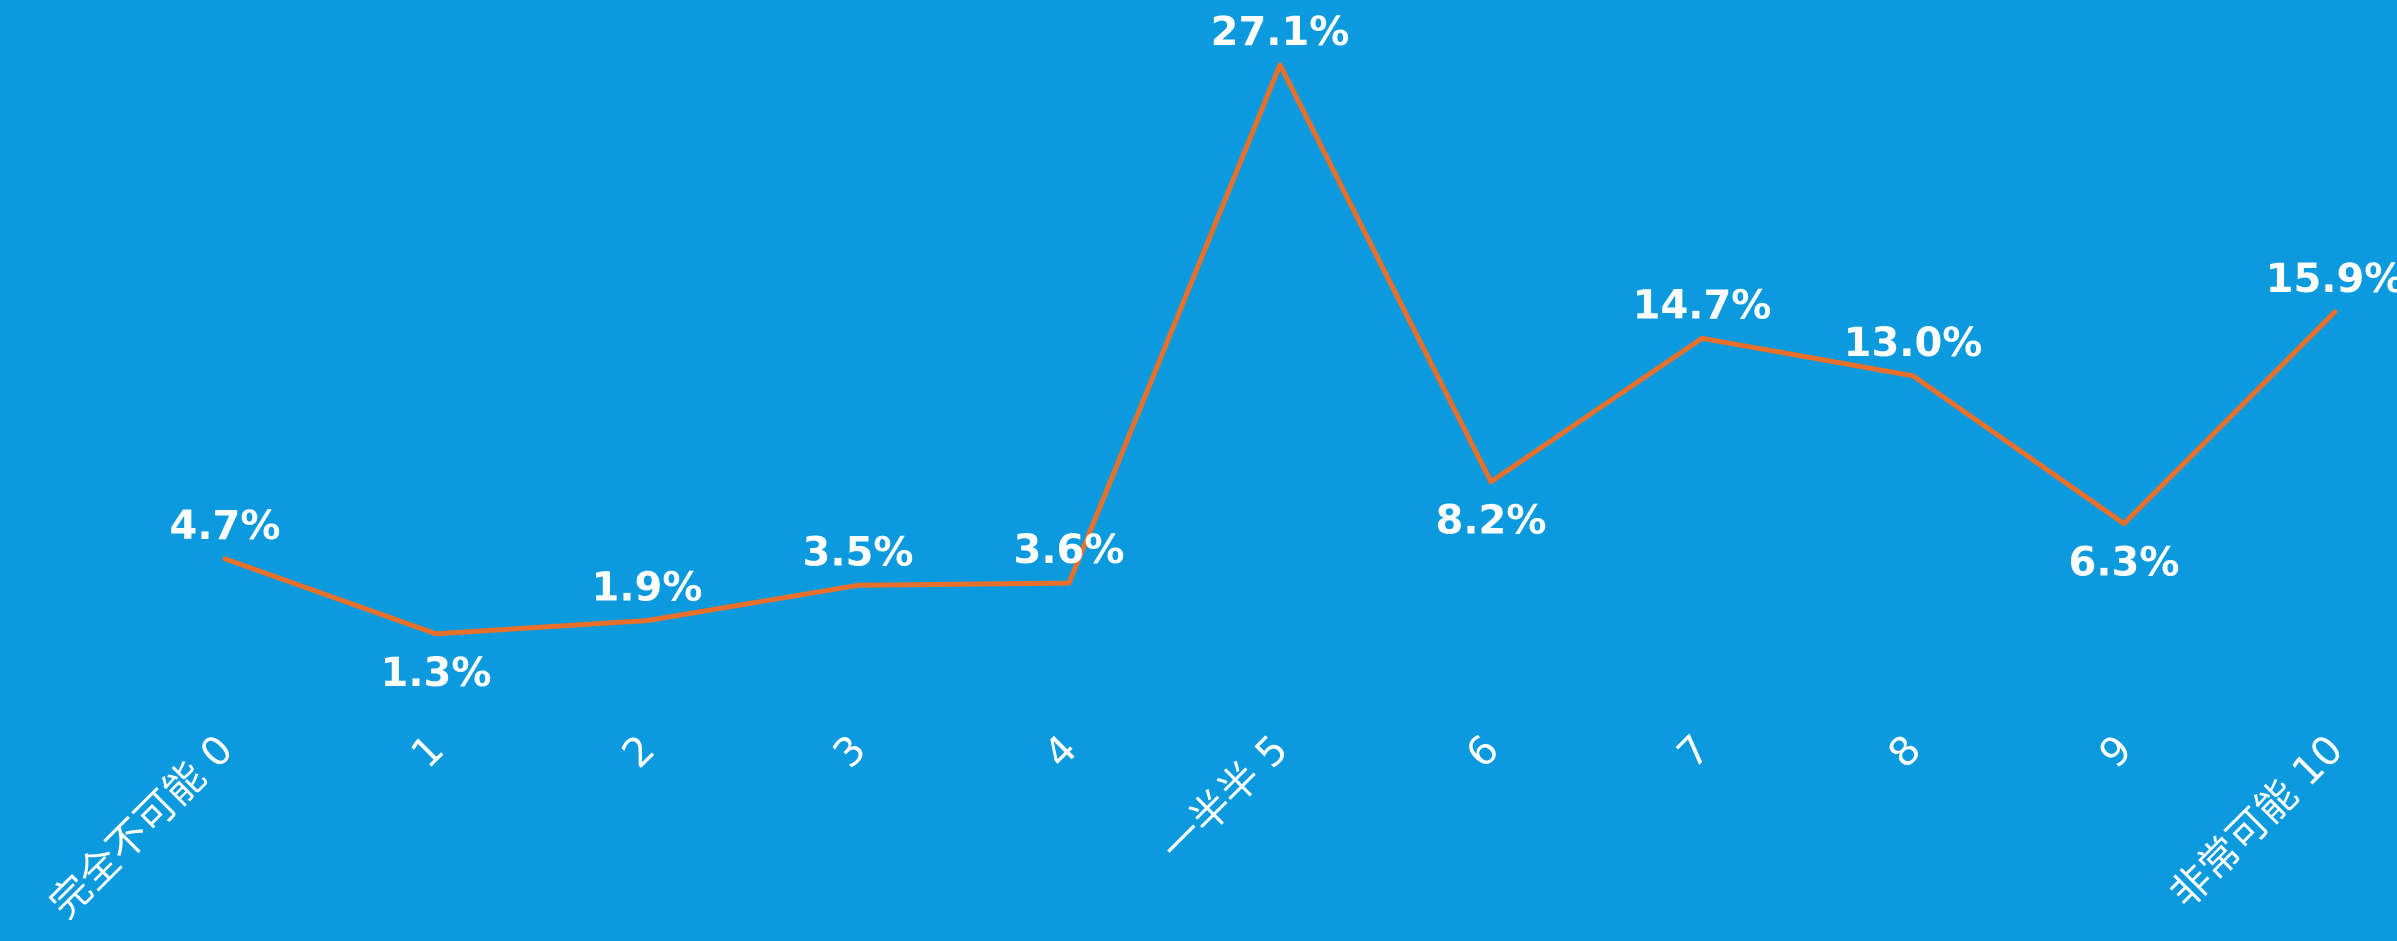 The image size is (2397, 941). What do you see at coordinates (1225, 799) in the screenshot?
I see `x-tick-label: 一半半 5` at bounding box center [1225, 799].